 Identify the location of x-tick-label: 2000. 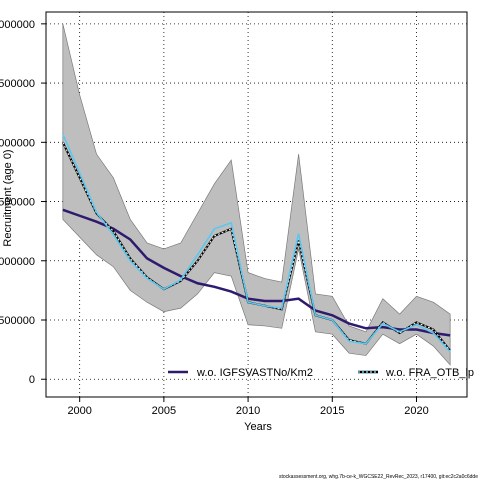
(79, 411).